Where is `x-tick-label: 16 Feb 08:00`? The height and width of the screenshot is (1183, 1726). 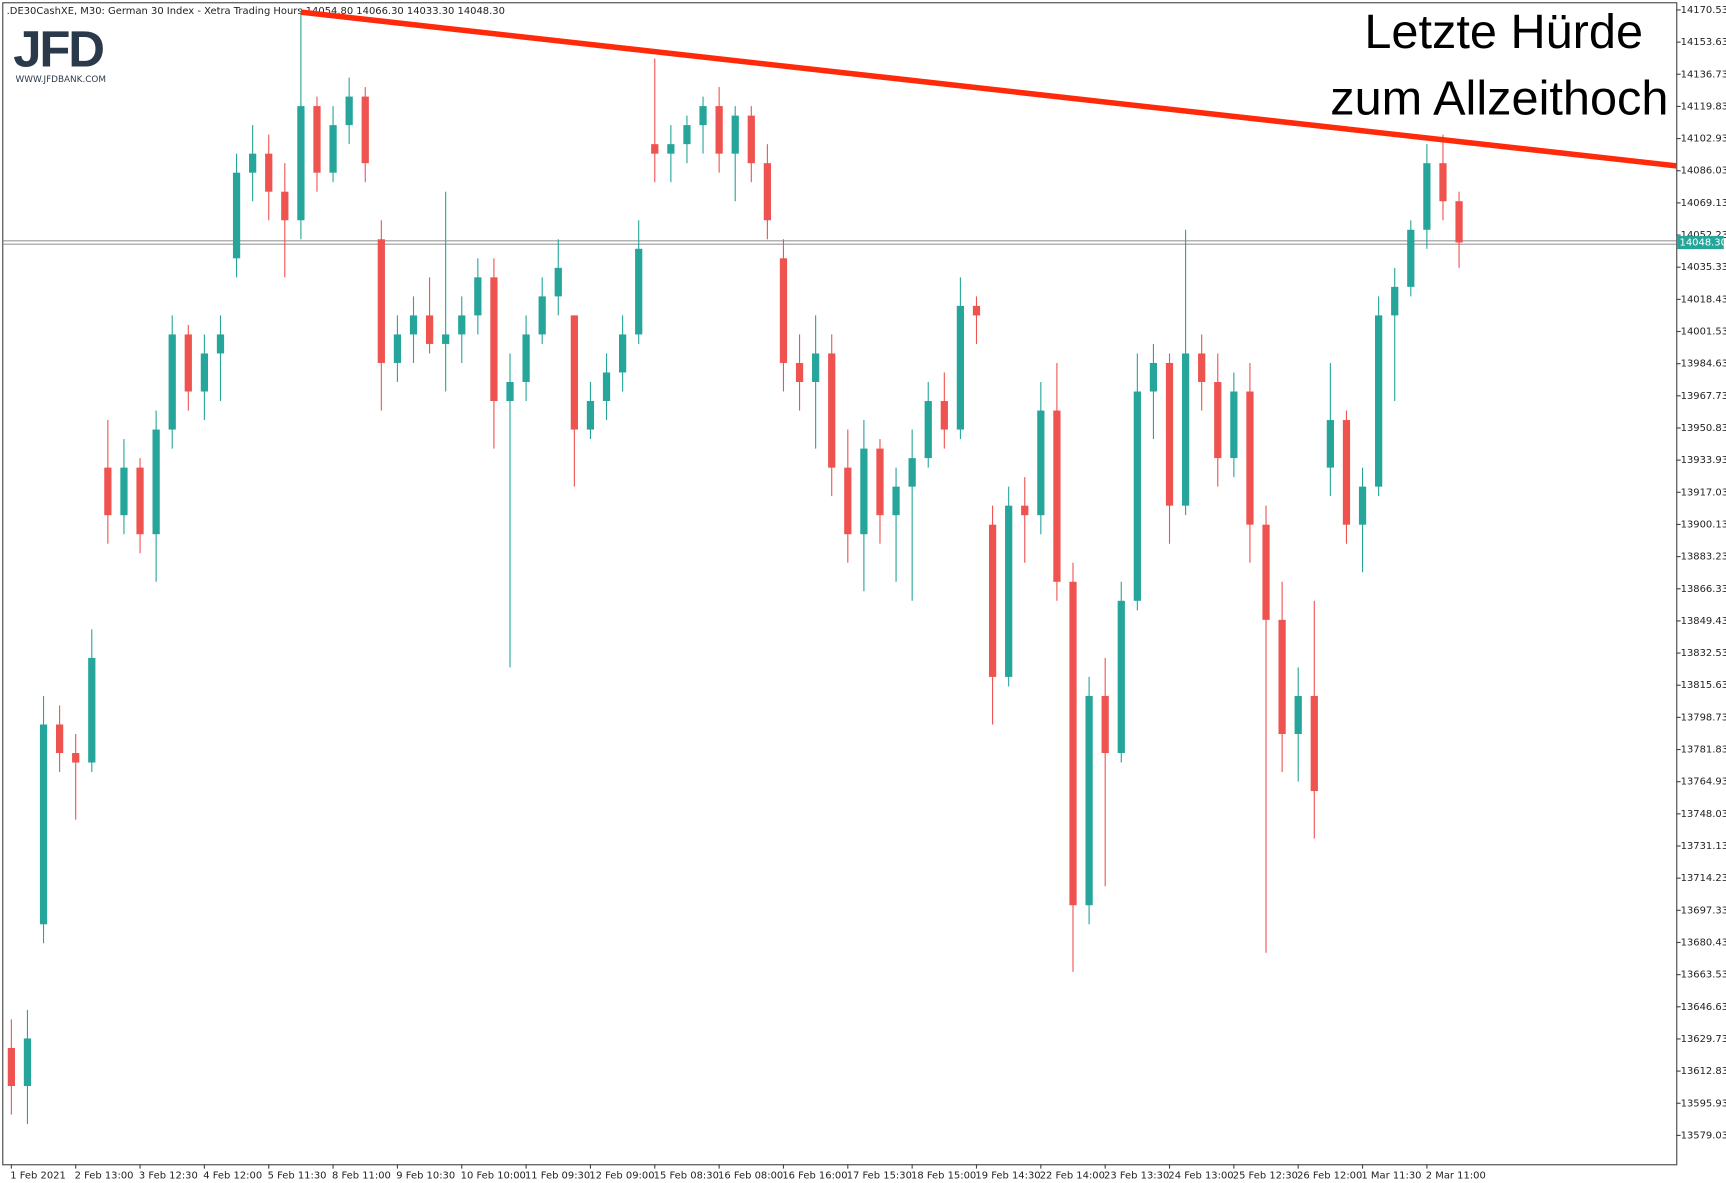 x-tick-label: 16 Feb 08:00 is located at coordinates (750, 1175).